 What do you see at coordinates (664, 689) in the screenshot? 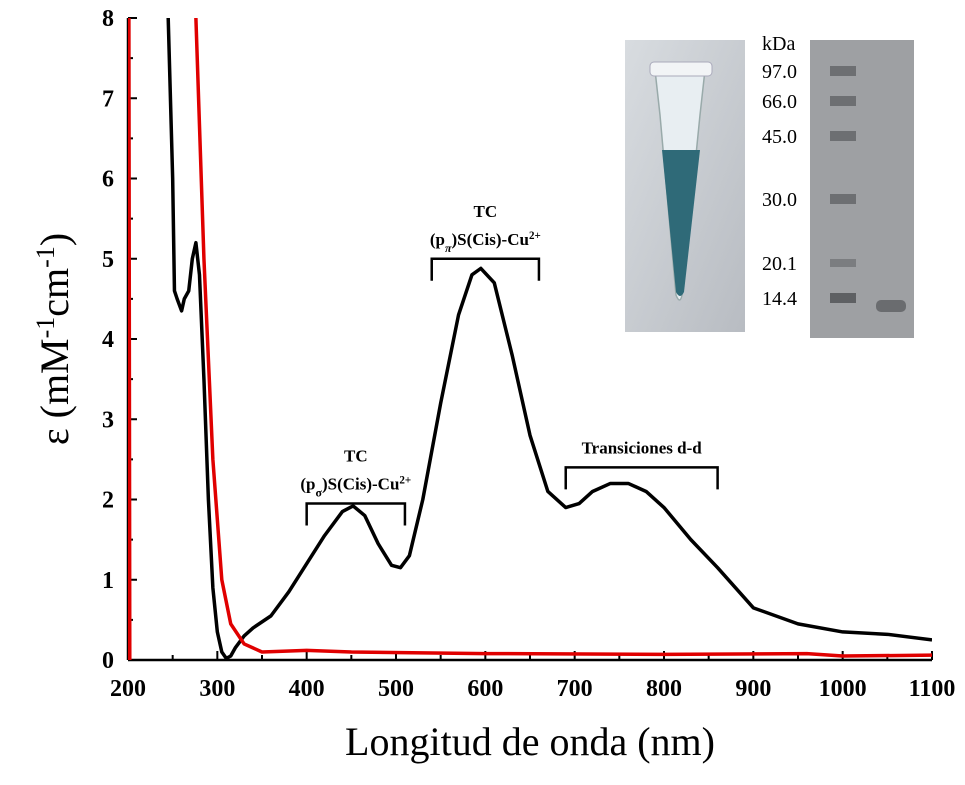
I see `x-tick-label: 800` at bounding box center [664, 689].